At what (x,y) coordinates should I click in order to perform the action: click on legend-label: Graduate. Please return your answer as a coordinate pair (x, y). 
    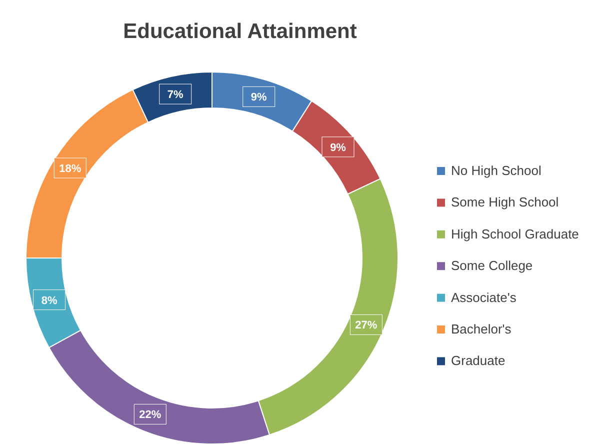
    Looking at the image, I should click on (478, 360).